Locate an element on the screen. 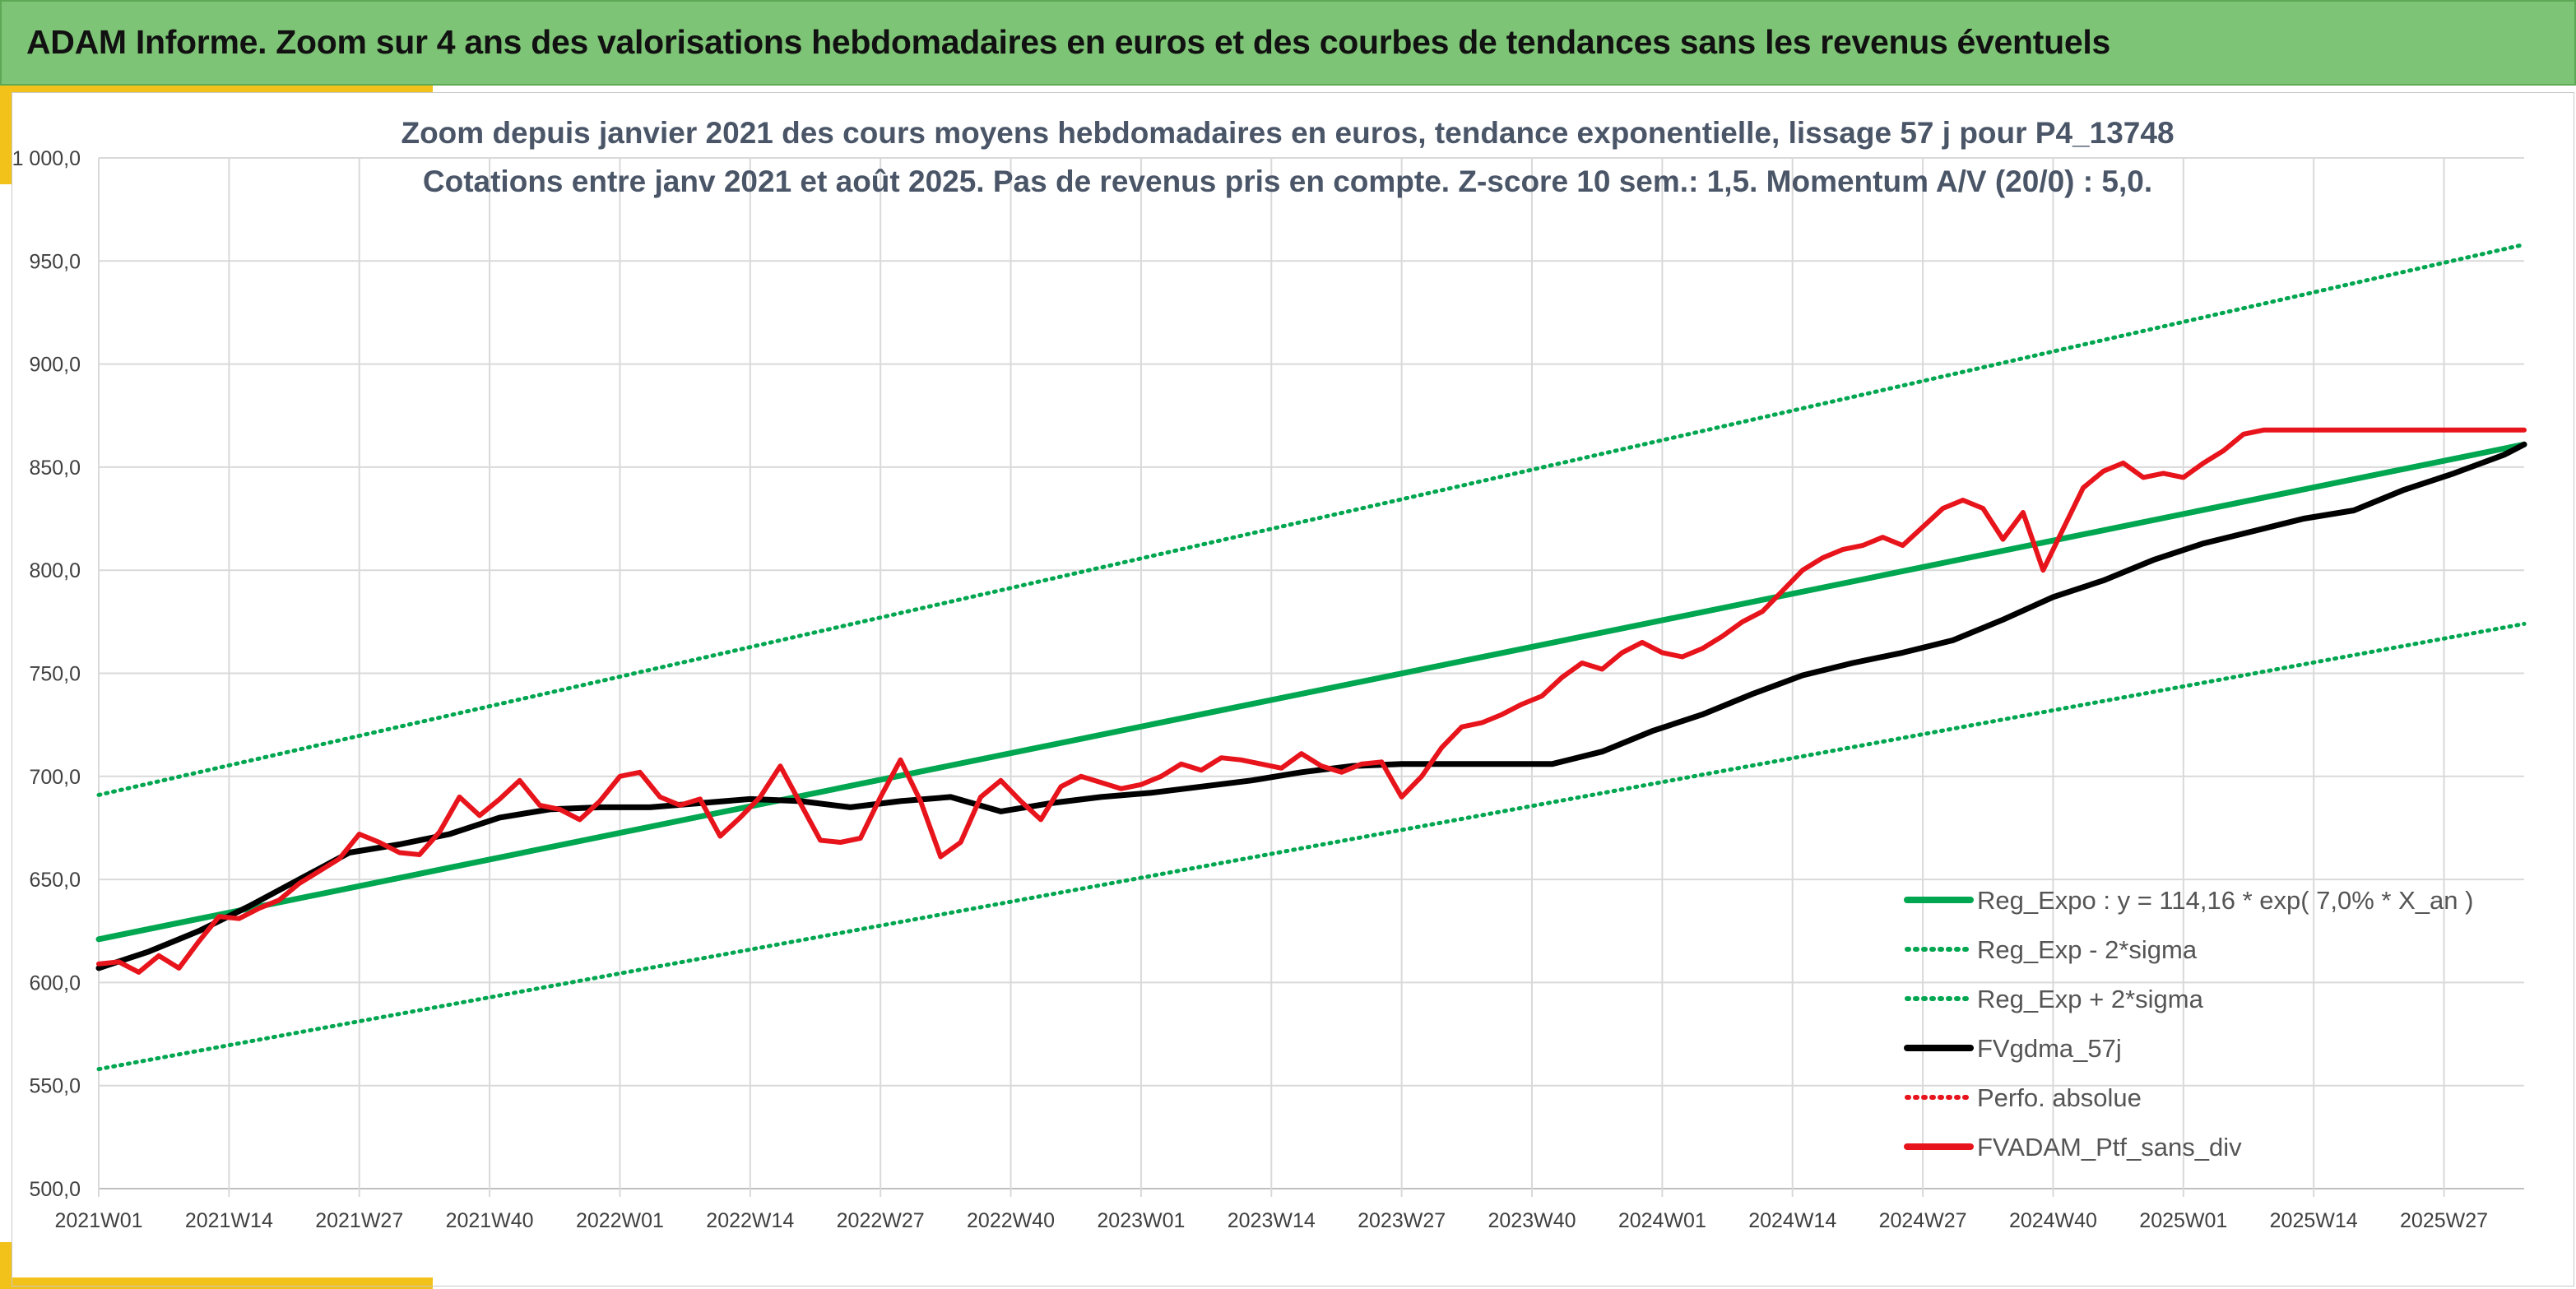 The width and height of the screenshot is (2576, 1289). legend-label: Reg_Exp - 2*sigma is located at coordinates (2088, 949).